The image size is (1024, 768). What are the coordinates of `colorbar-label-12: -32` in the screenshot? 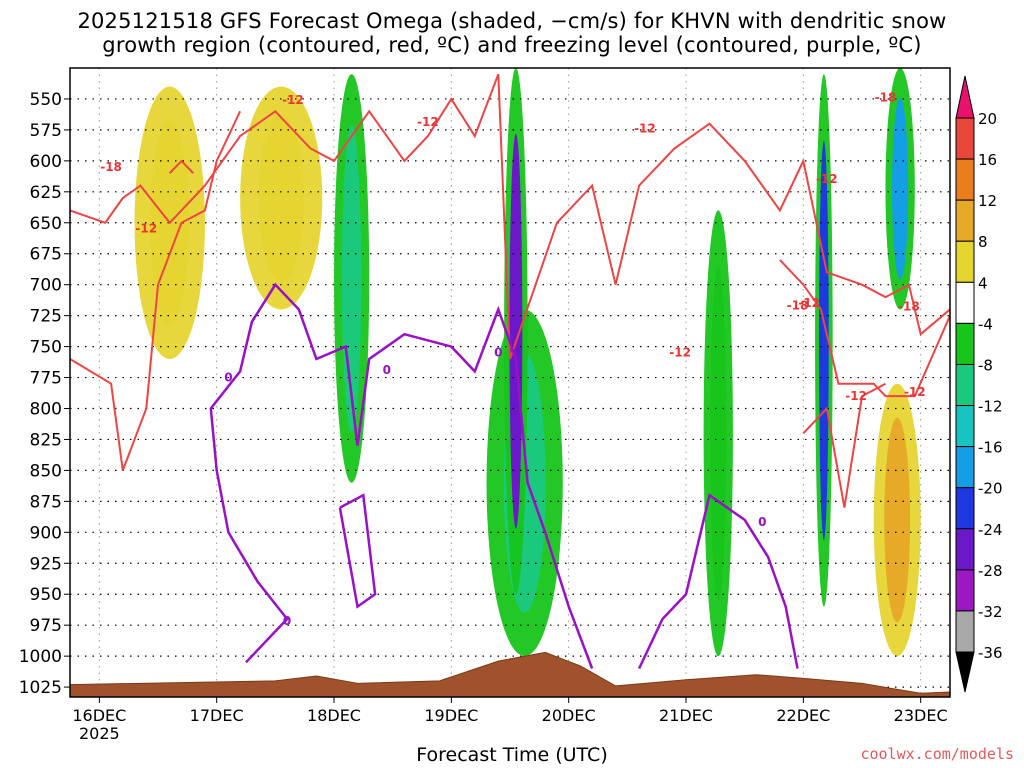 It's located at (990, 612).